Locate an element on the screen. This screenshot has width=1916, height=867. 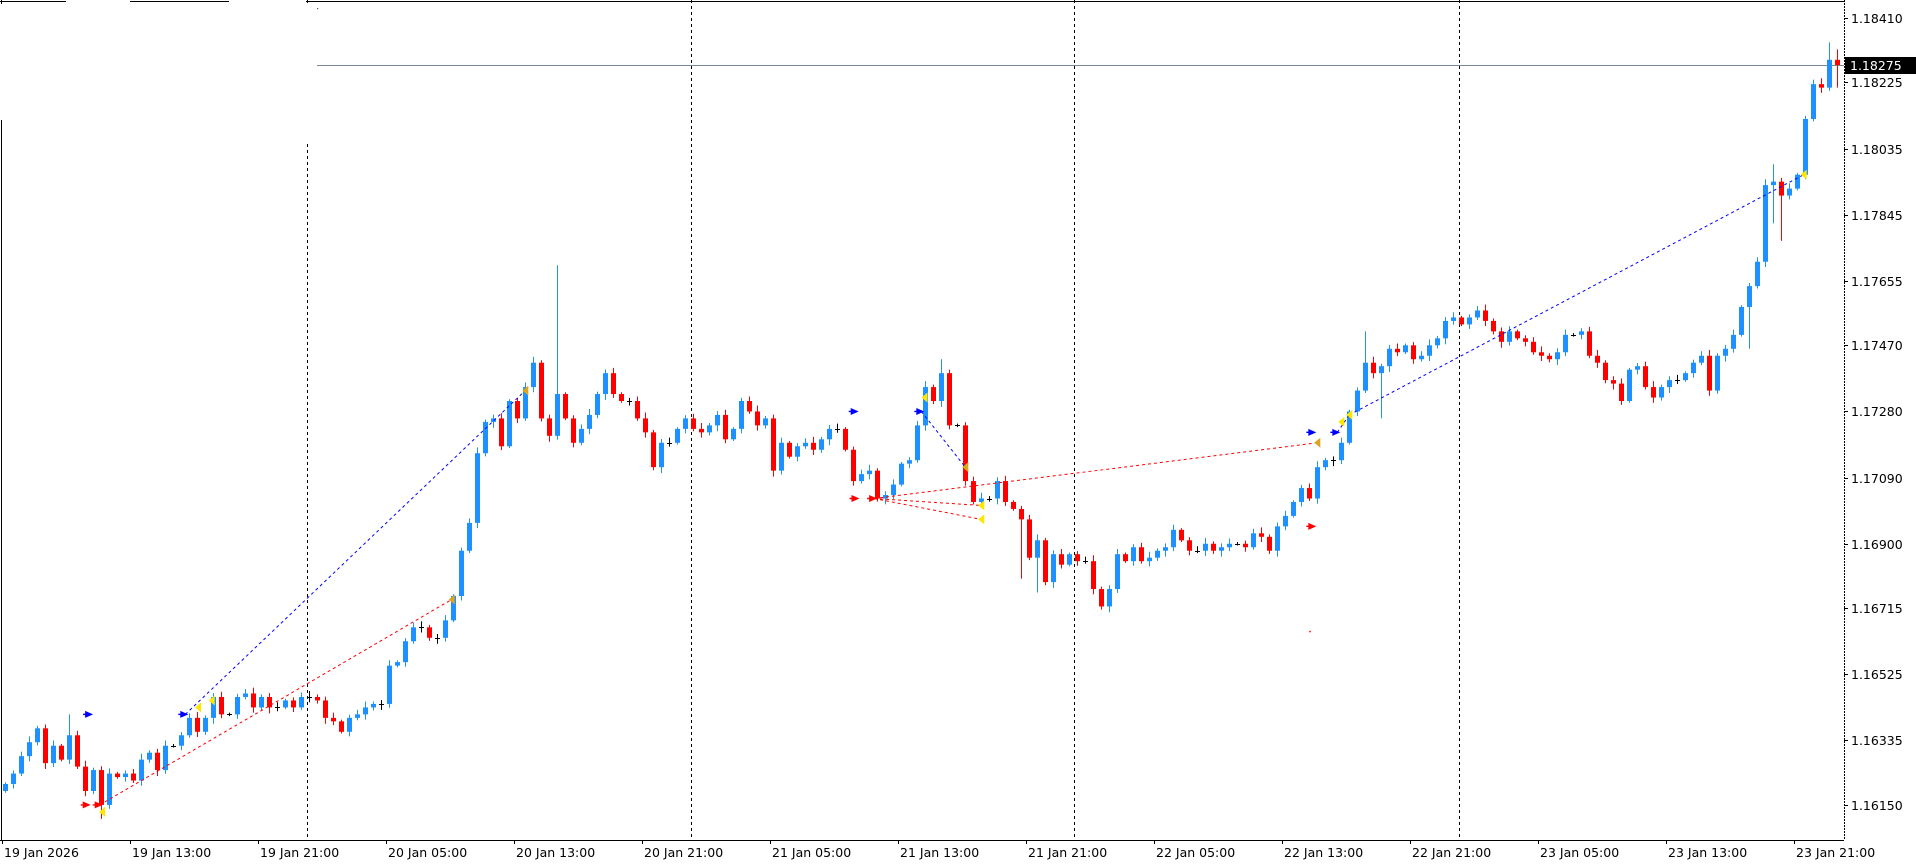
time-tick-label: 21 Jan 13:00 is located at coordinates (939, 852).